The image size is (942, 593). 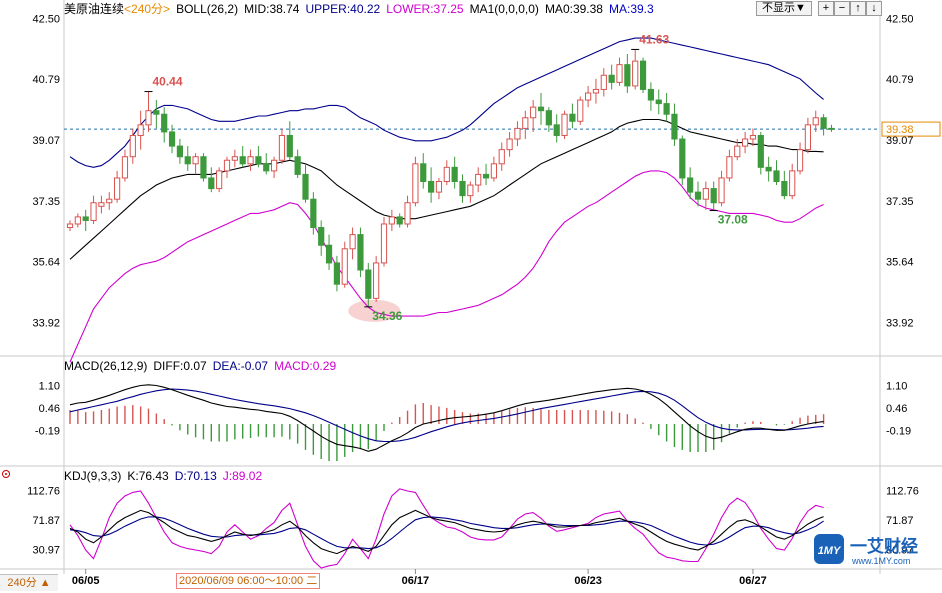 I want to click on current-price-label: 39.38, so click(x=900, y=130).